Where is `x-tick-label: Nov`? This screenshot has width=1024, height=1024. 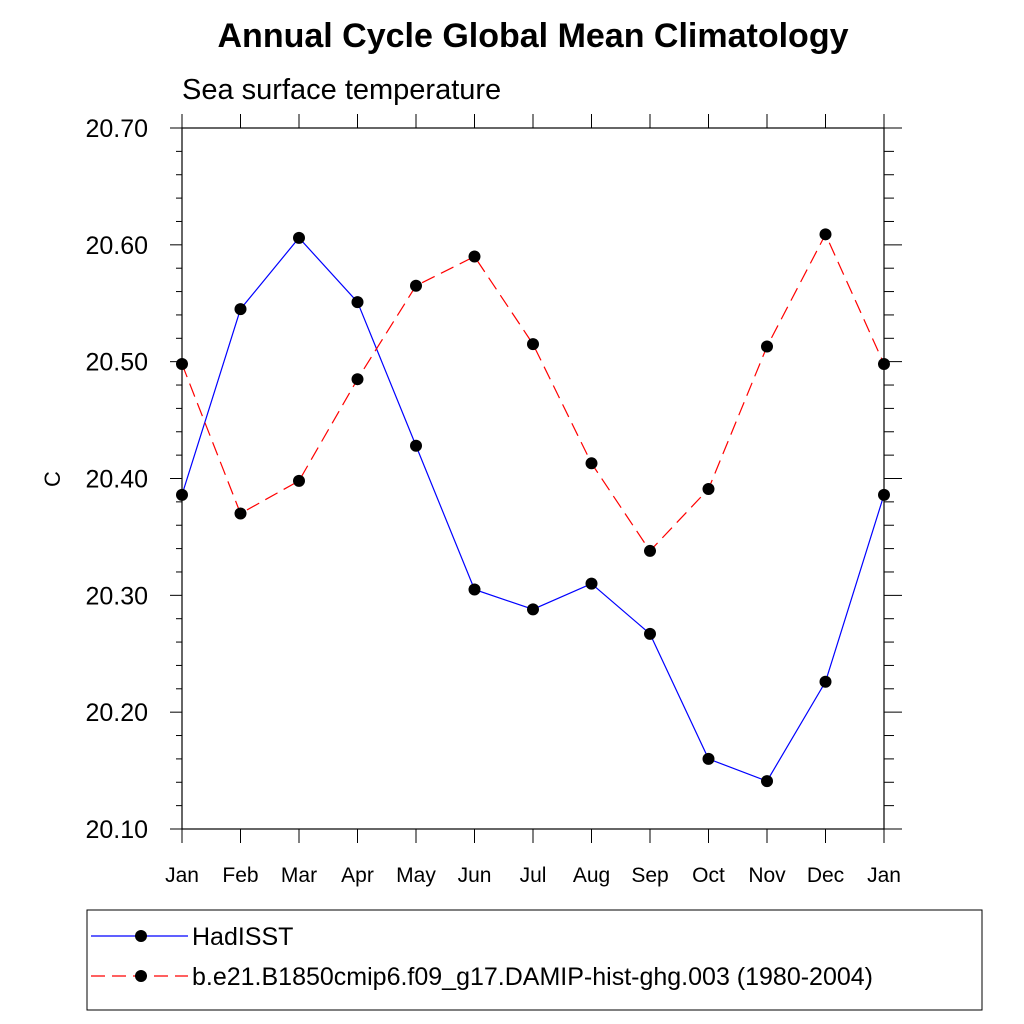
x-tick-label: Nov is located at coordinates (767, 875).